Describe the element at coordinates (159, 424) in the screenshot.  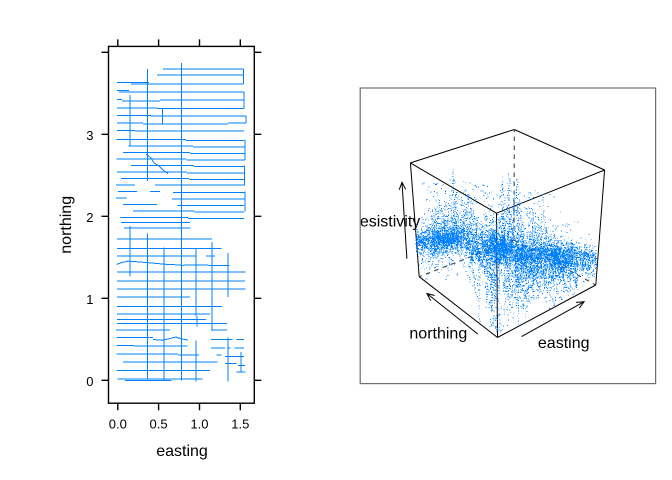
I see `svg-text: 0.5` at that location.